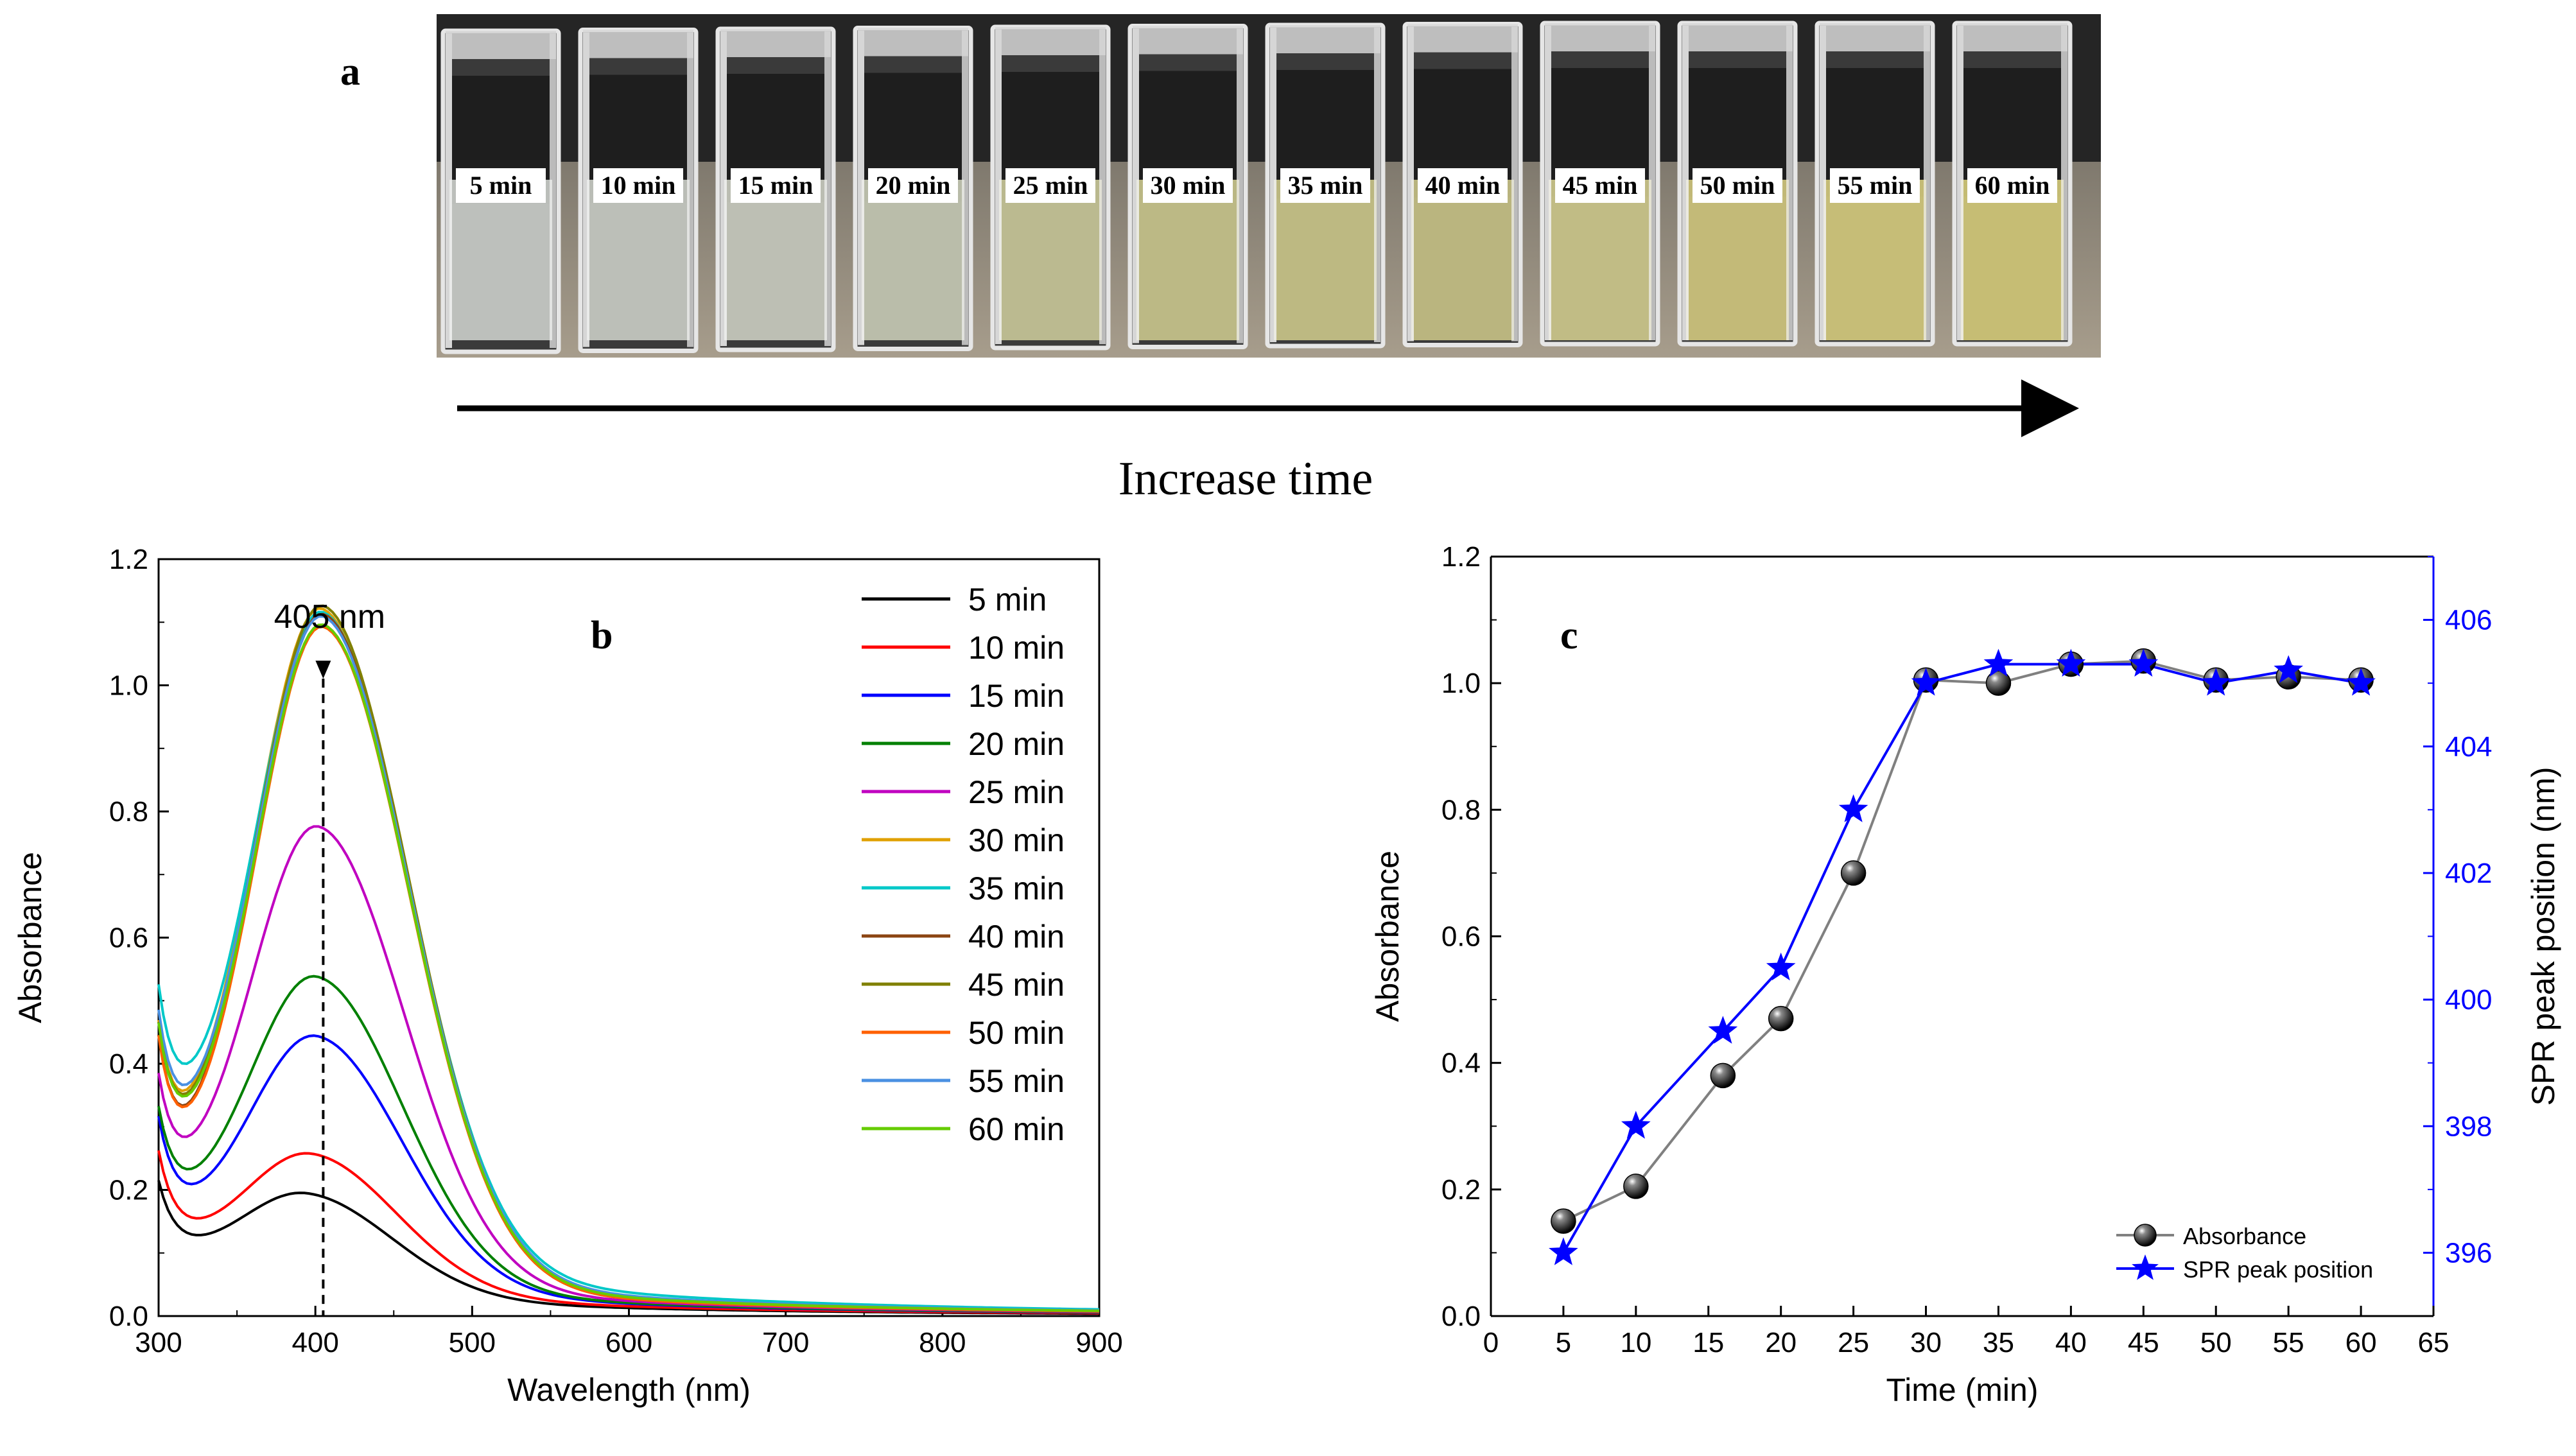  What do you see at coordinates (785, 1342) in the screenshot?
I see `x-tick-label: 700` at bounding box center [785, 1342].